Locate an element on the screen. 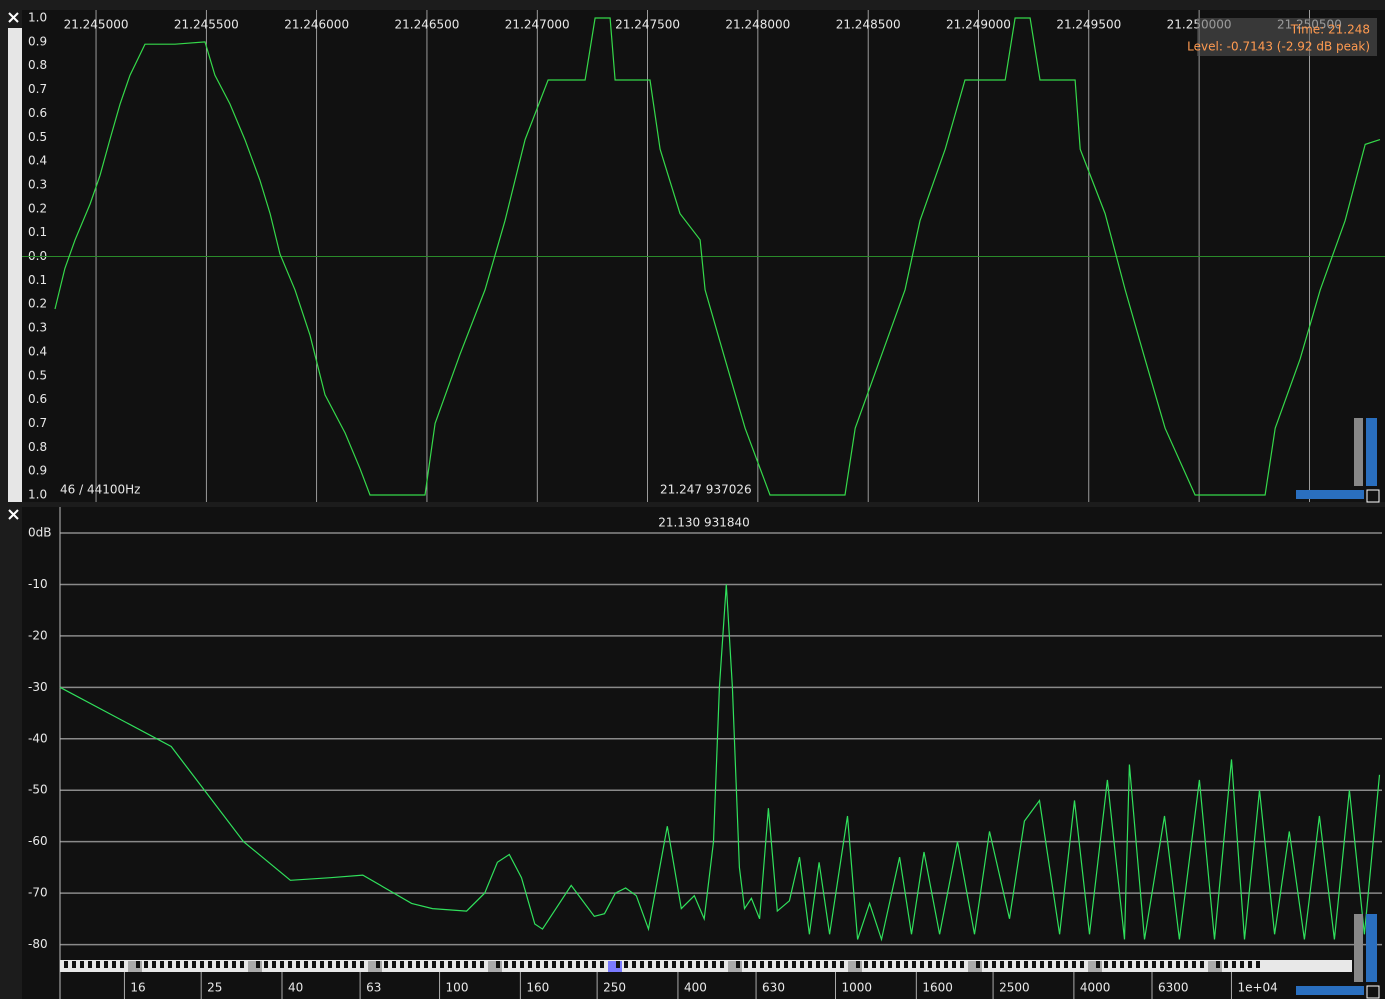  x-tick-label: 21.245000 is located at coordinates (96, 25).